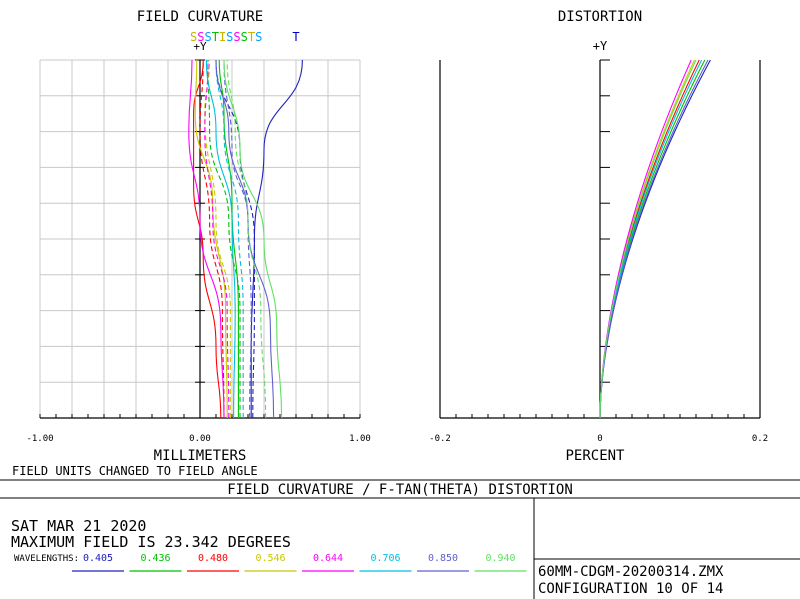  What do you see at coordinates (200, 46) in the screenshot?
I see `field-curvature-y-label: +Y` at bounding box center [200, 46].